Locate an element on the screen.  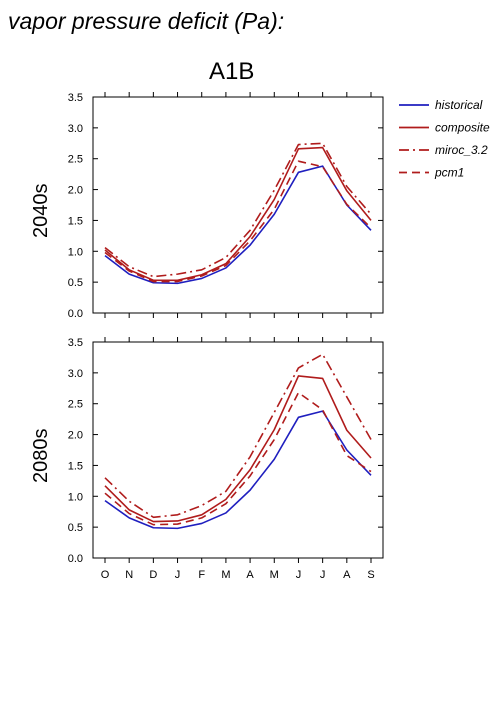
legend-label: pcm1 is located at coordinates (449, 173).